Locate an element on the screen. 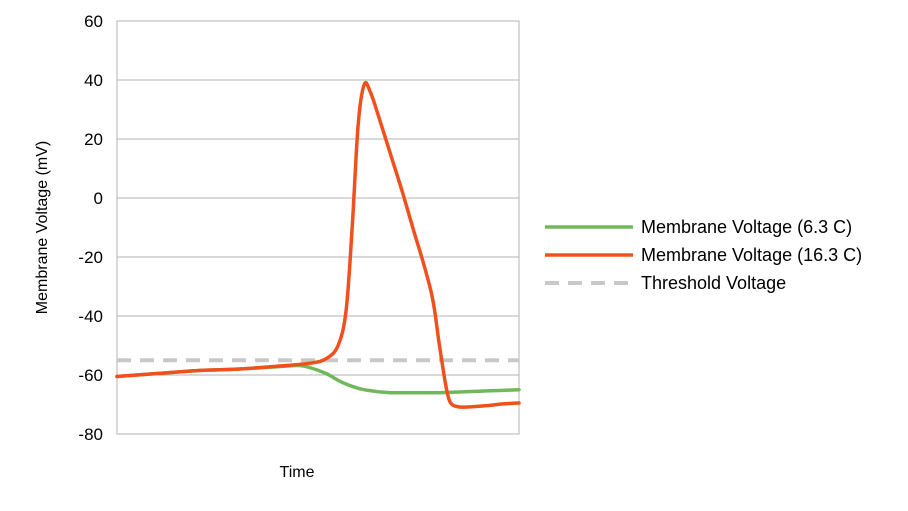  y-tick-label: 20 is located at coordinates (93, 139).